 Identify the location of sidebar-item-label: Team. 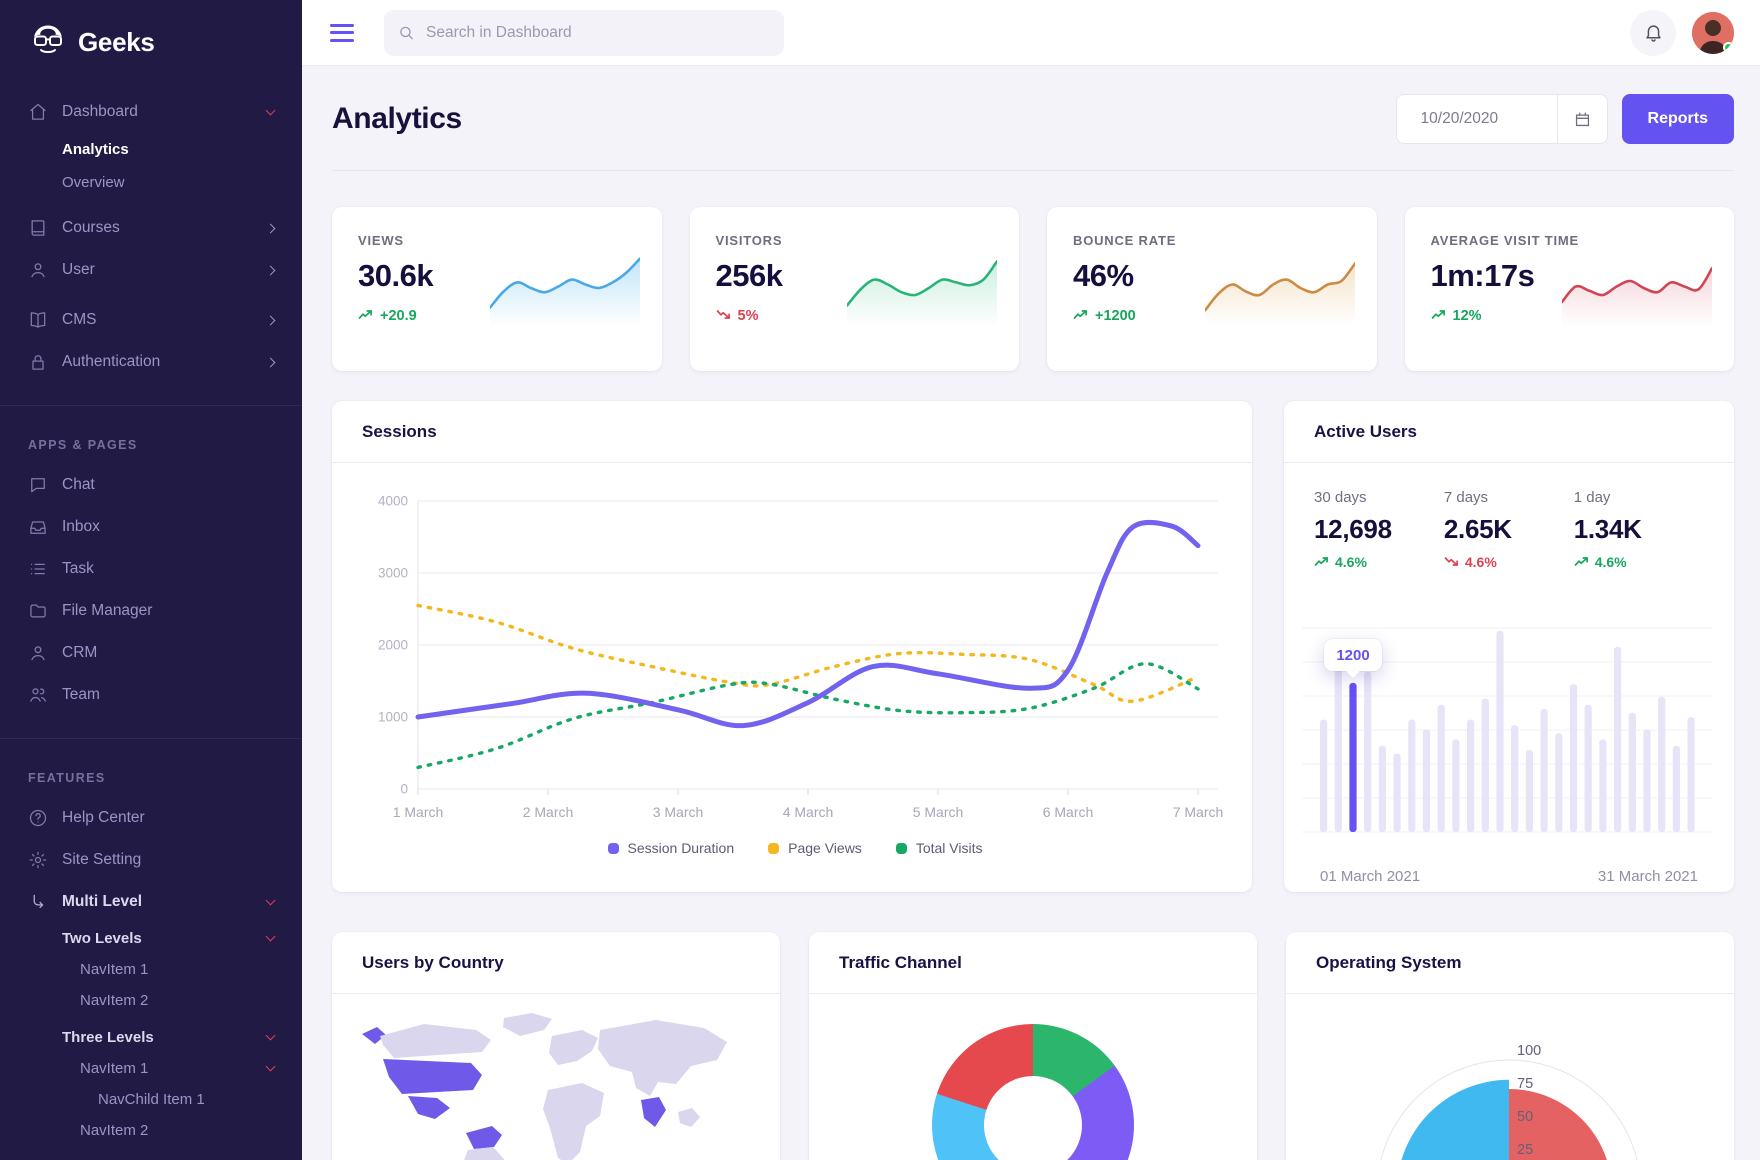
(81, 694).